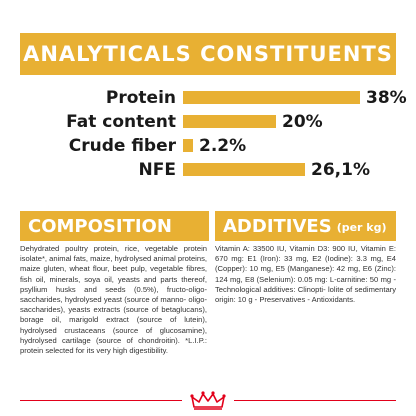 This screenshot has width=416, height=416. I want to click on constituent-value: 2.2%, so click(223, 146).